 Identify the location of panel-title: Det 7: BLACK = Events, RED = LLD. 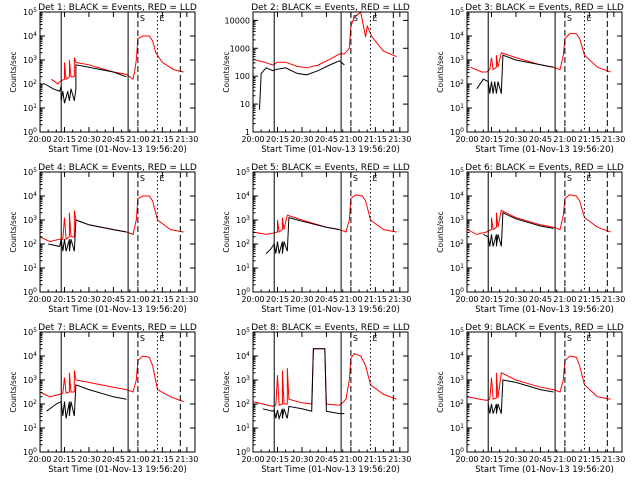
(117, 328).